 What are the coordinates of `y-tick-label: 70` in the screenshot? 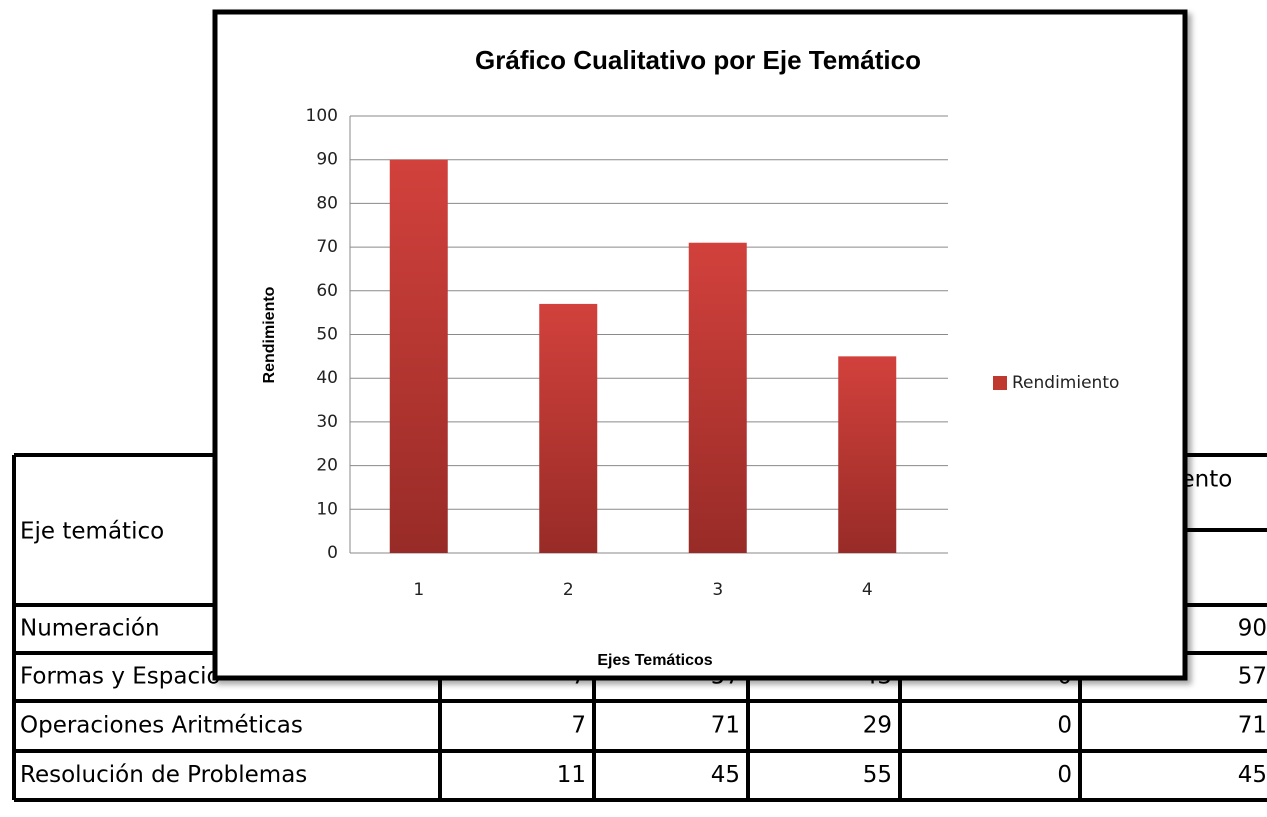 It's located at (327, 247).